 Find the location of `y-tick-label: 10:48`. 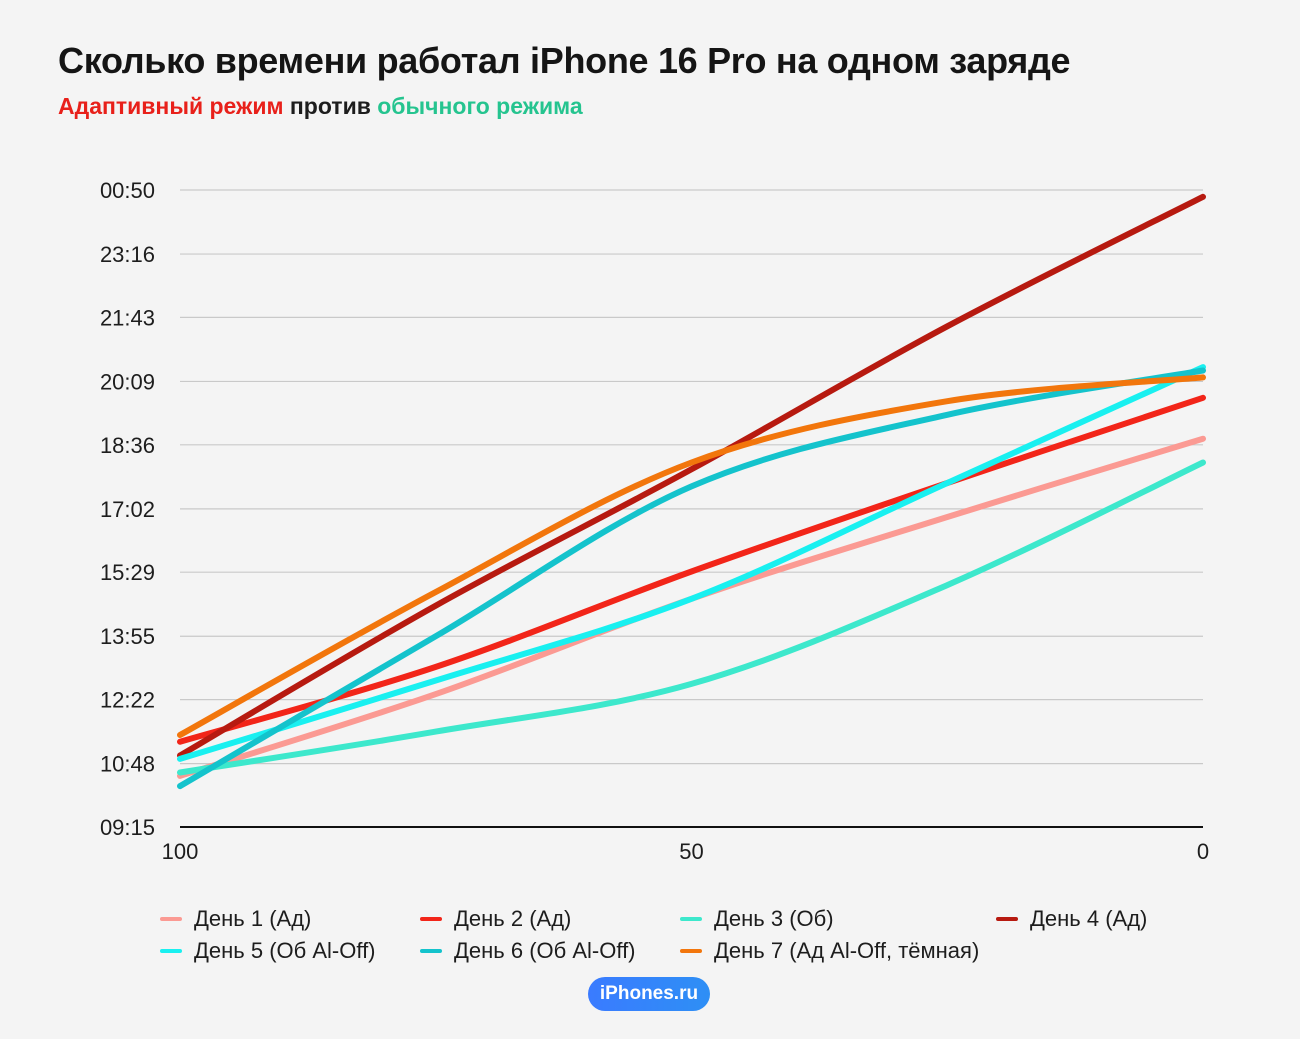

y-tick-label: 10:48 is located at coordinates (127, 764).